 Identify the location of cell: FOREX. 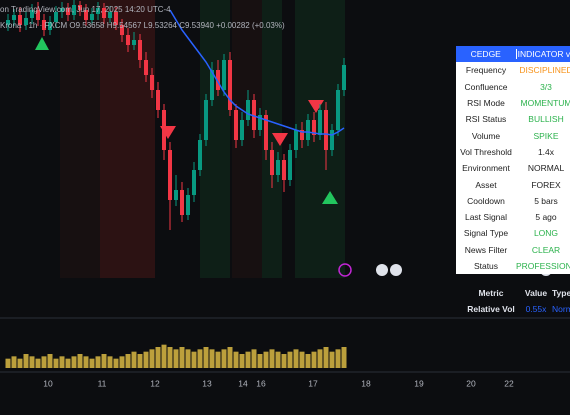
(546, 184).